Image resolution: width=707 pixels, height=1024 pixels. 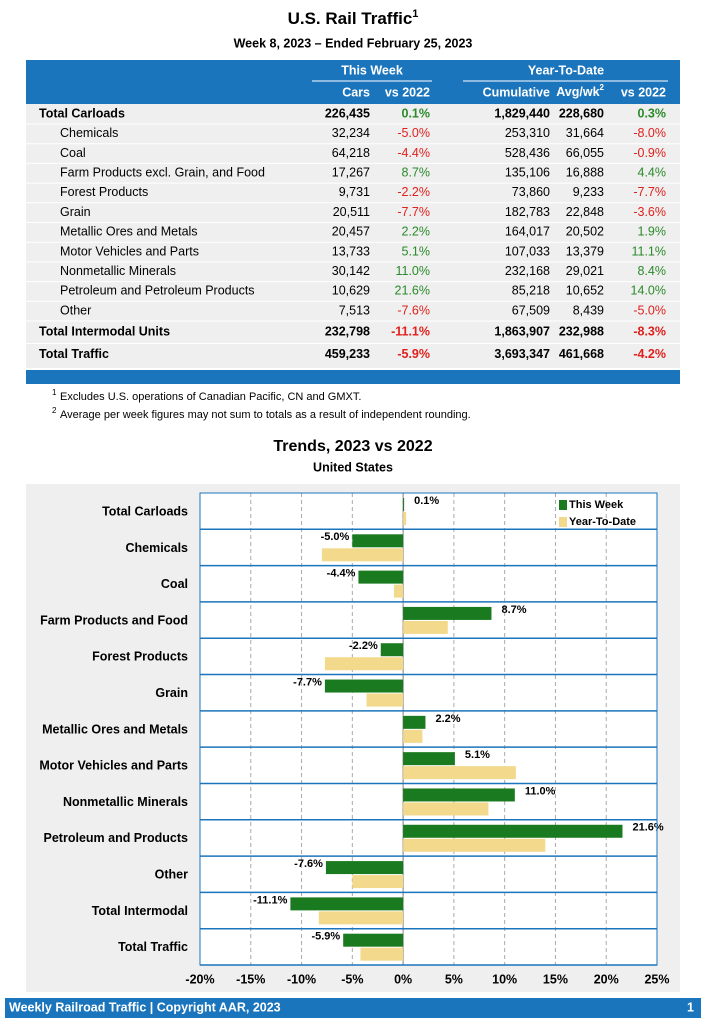 I want to click on cell: -3.6%, so click(x=649, y=212).